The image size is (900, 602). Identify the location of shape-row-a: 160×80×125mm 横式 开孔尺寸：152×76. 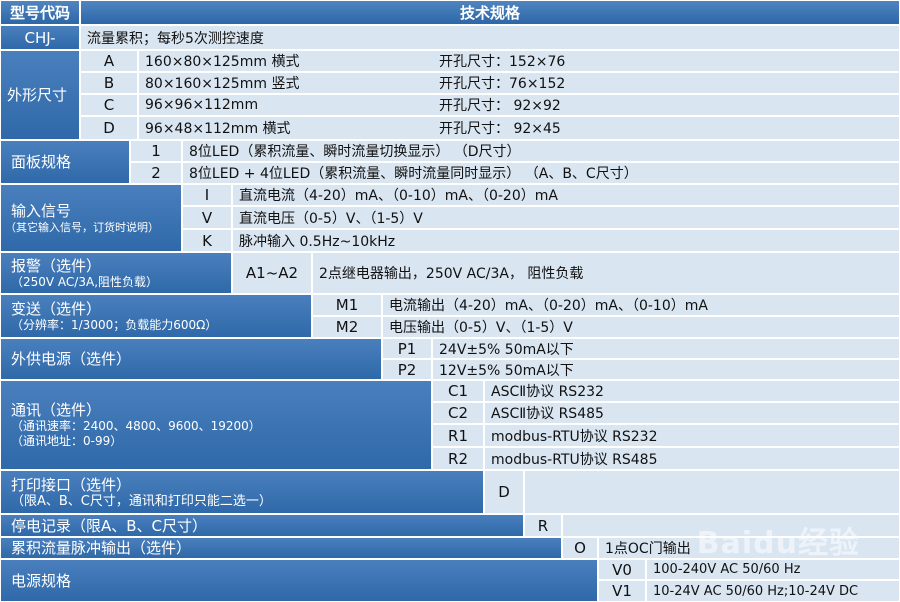
(519, 61).